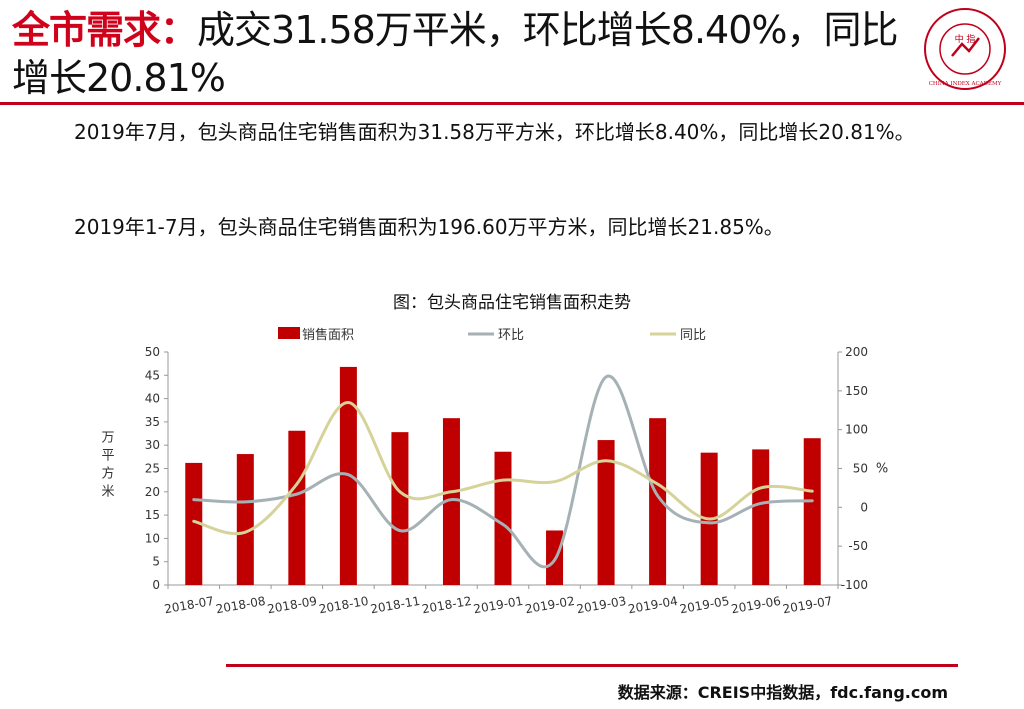 The image size is (1024, 709). What do you see at coordinates (864, 507) in the screenshot?
I see `right-tick-label: 0` at bounding box center [864, 507].